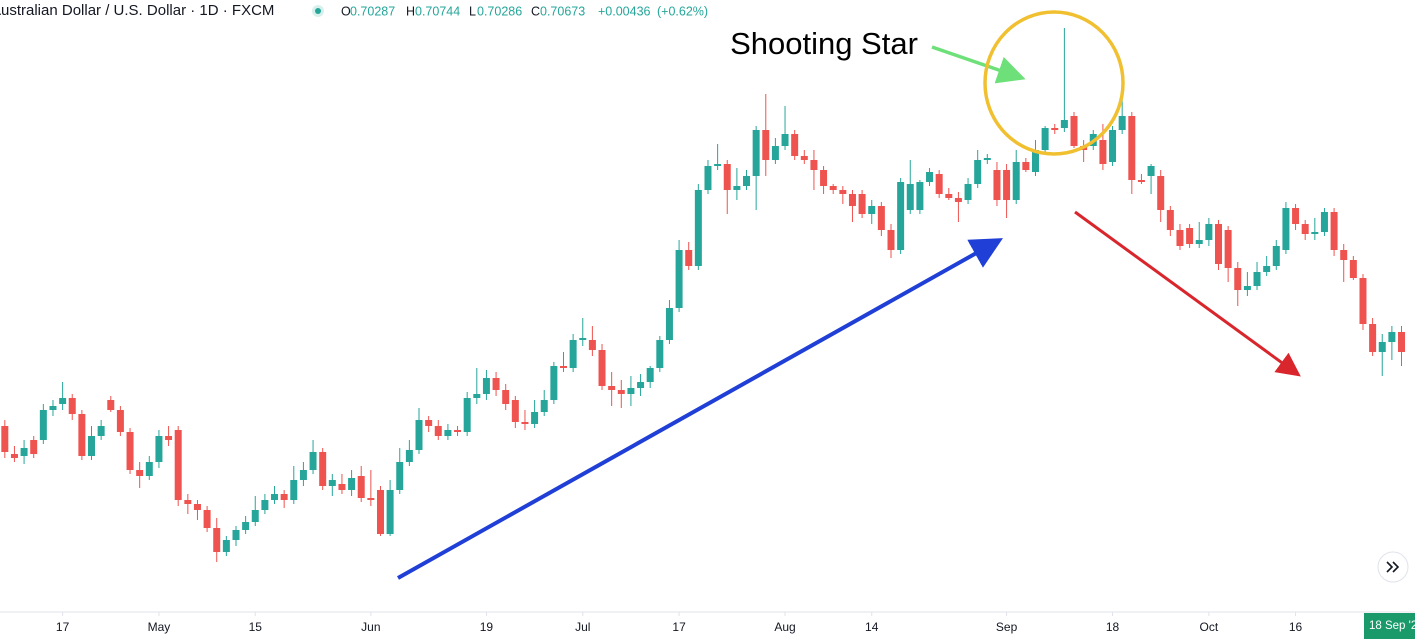 Image resolution: width=1415 pixels, height=641 pixels. I want to click on scroll-button-icon, so click(1393, 567).